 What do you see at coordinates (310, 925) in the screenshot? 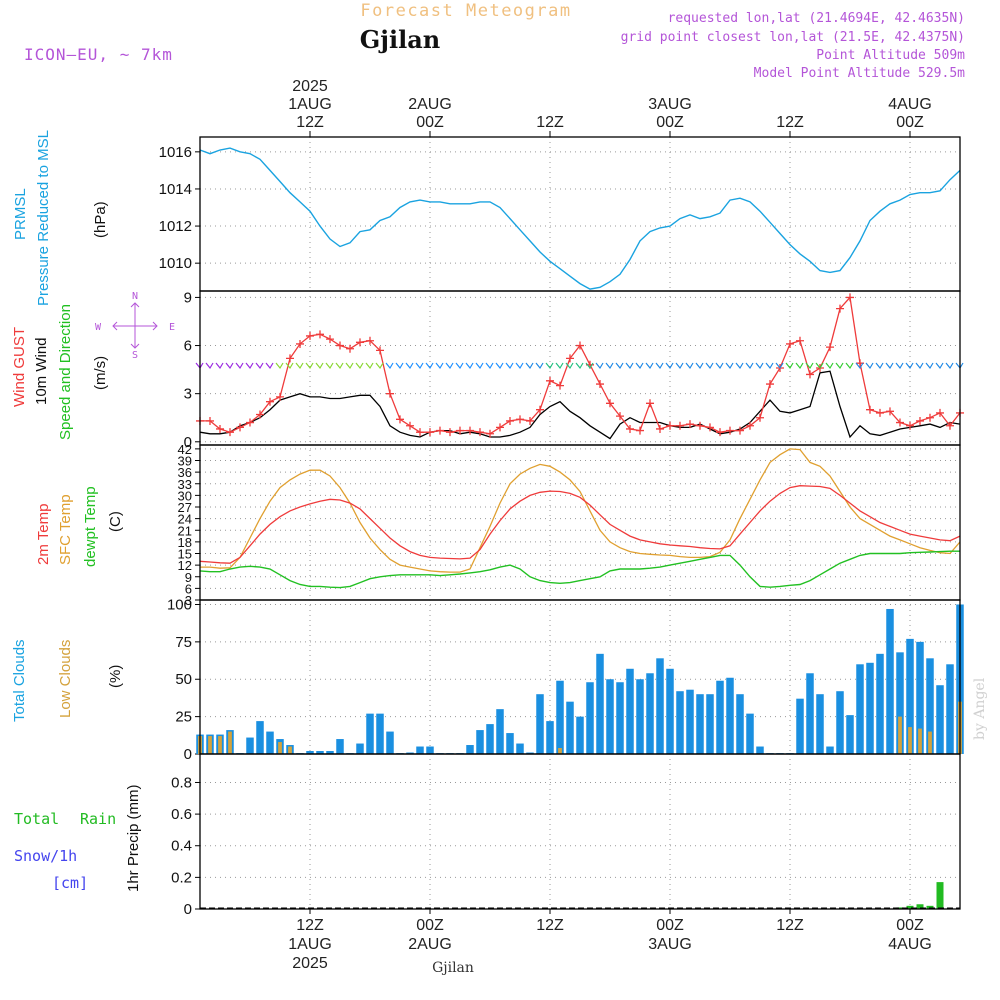
I see `bottom-time-label: 12Z` at bounding box center [310, 925].